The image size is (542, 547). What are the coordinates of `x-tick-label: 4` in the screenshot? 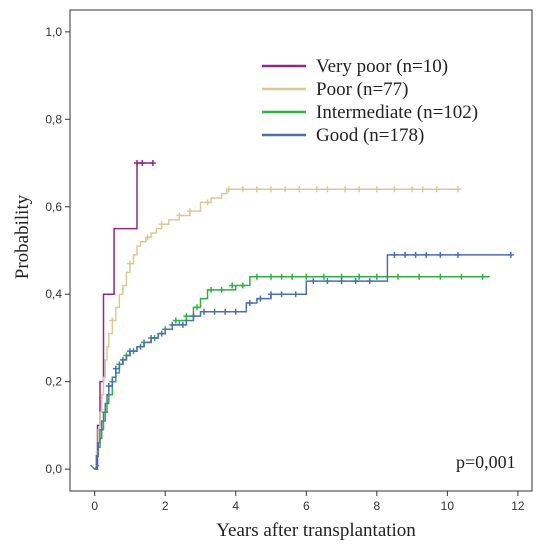 It's located at (235, 506).